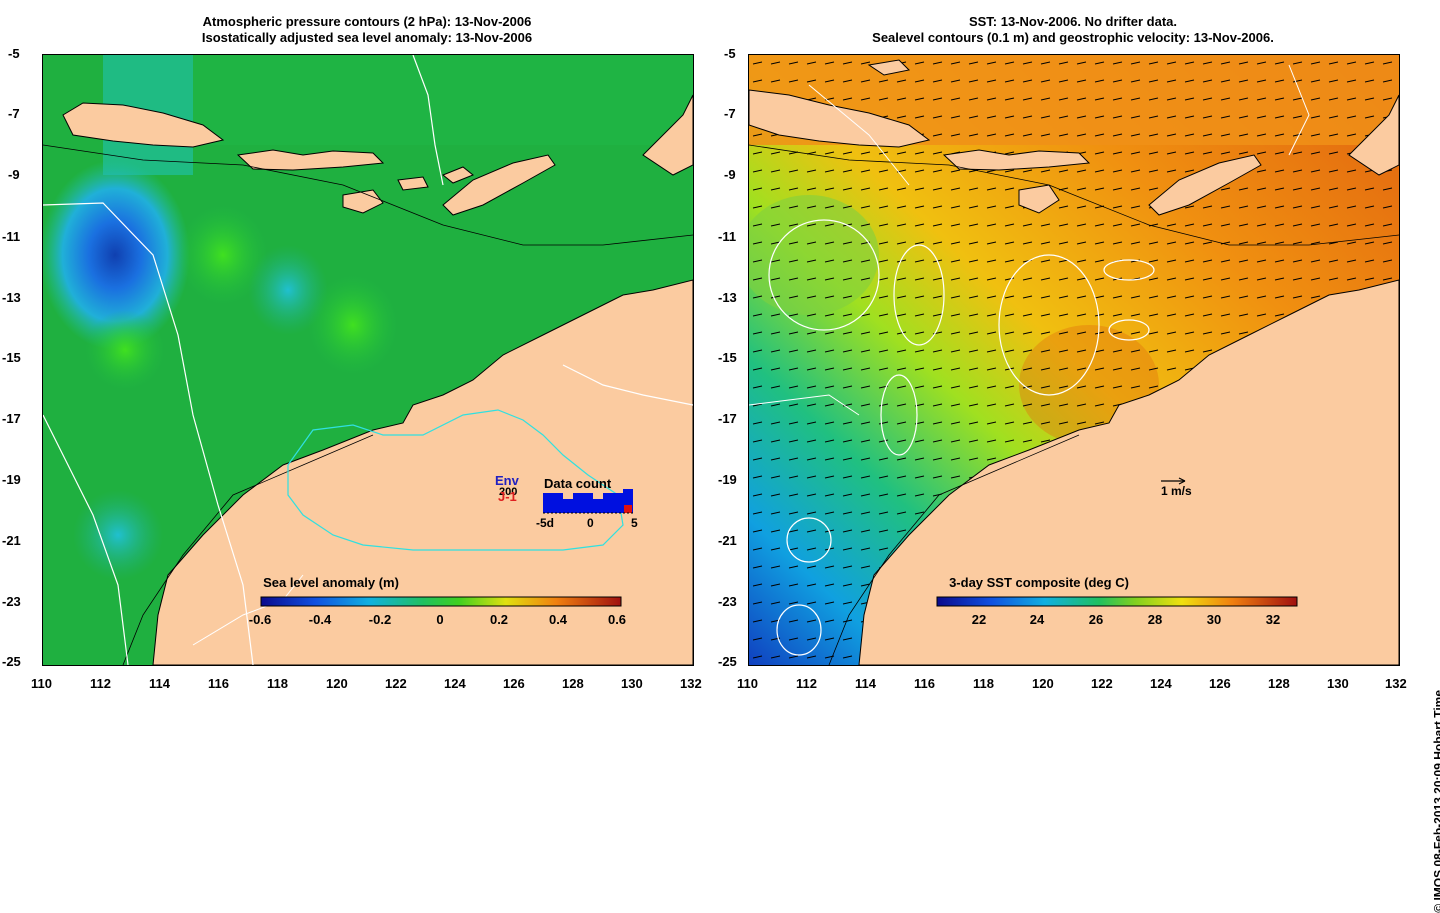  Describe the element at coordinates (1214, 619) in the screenshot. I see `sst-cbar-tick: 30` at that location.